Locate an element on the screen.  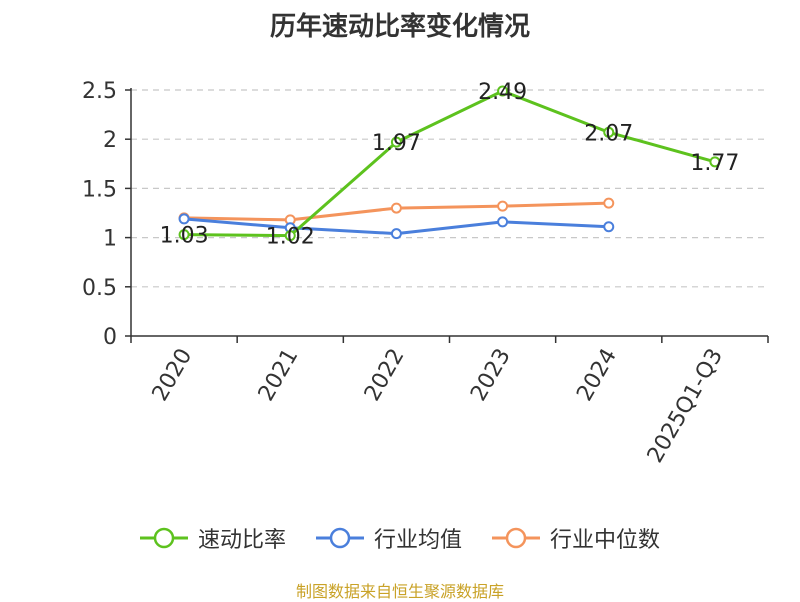
data-label: 1.02 is located at coordinates (290, 237).